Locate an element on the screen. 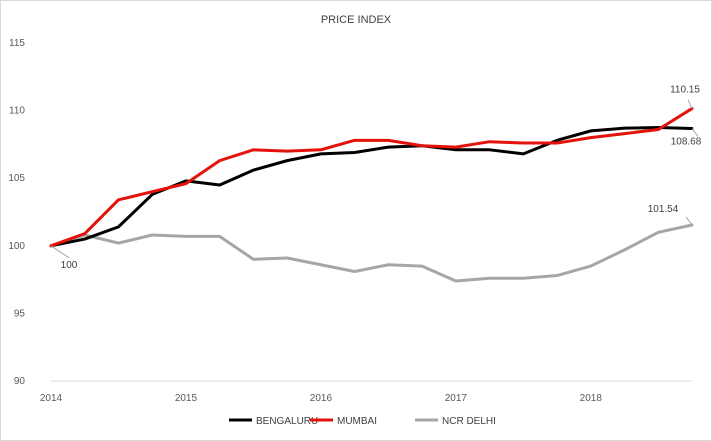 Image resolution: width=712 pixels, height=441 pixels. x-tick-label: 2016 is located at coordinates (321, 398).